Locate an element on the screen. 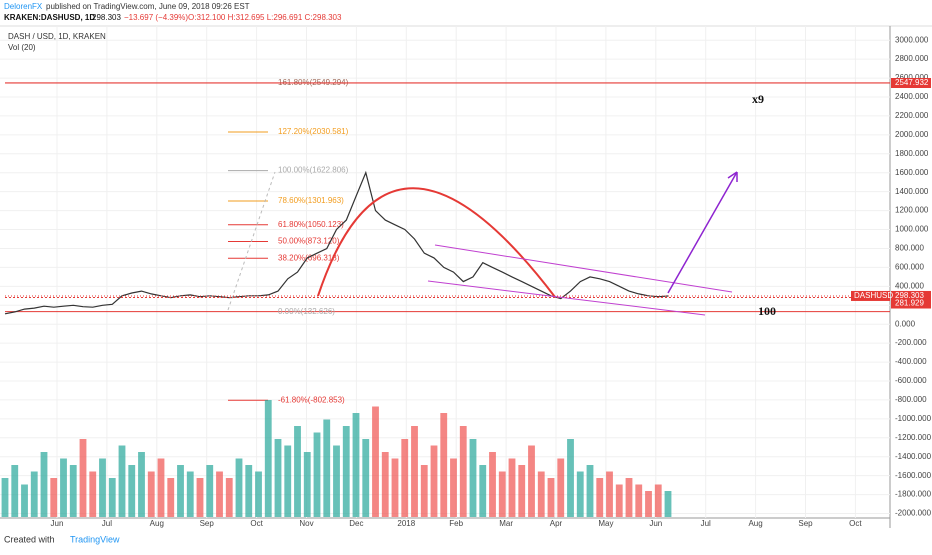 The height and width of the screenshot is (555, 932). y-tick-label: 400.000 is located at coordinates (909, 285).